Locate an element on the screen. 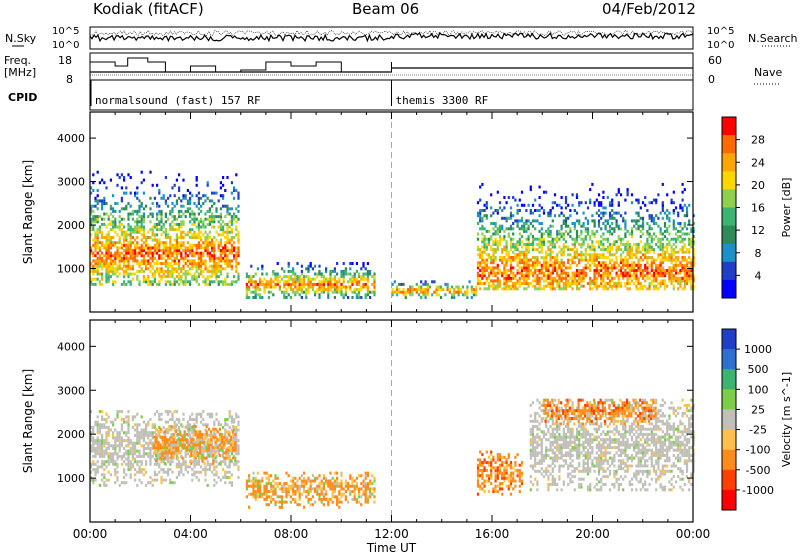 The height and width of the screenshot is (554, 800). nsky-frame is located at coordinates (391, 38).